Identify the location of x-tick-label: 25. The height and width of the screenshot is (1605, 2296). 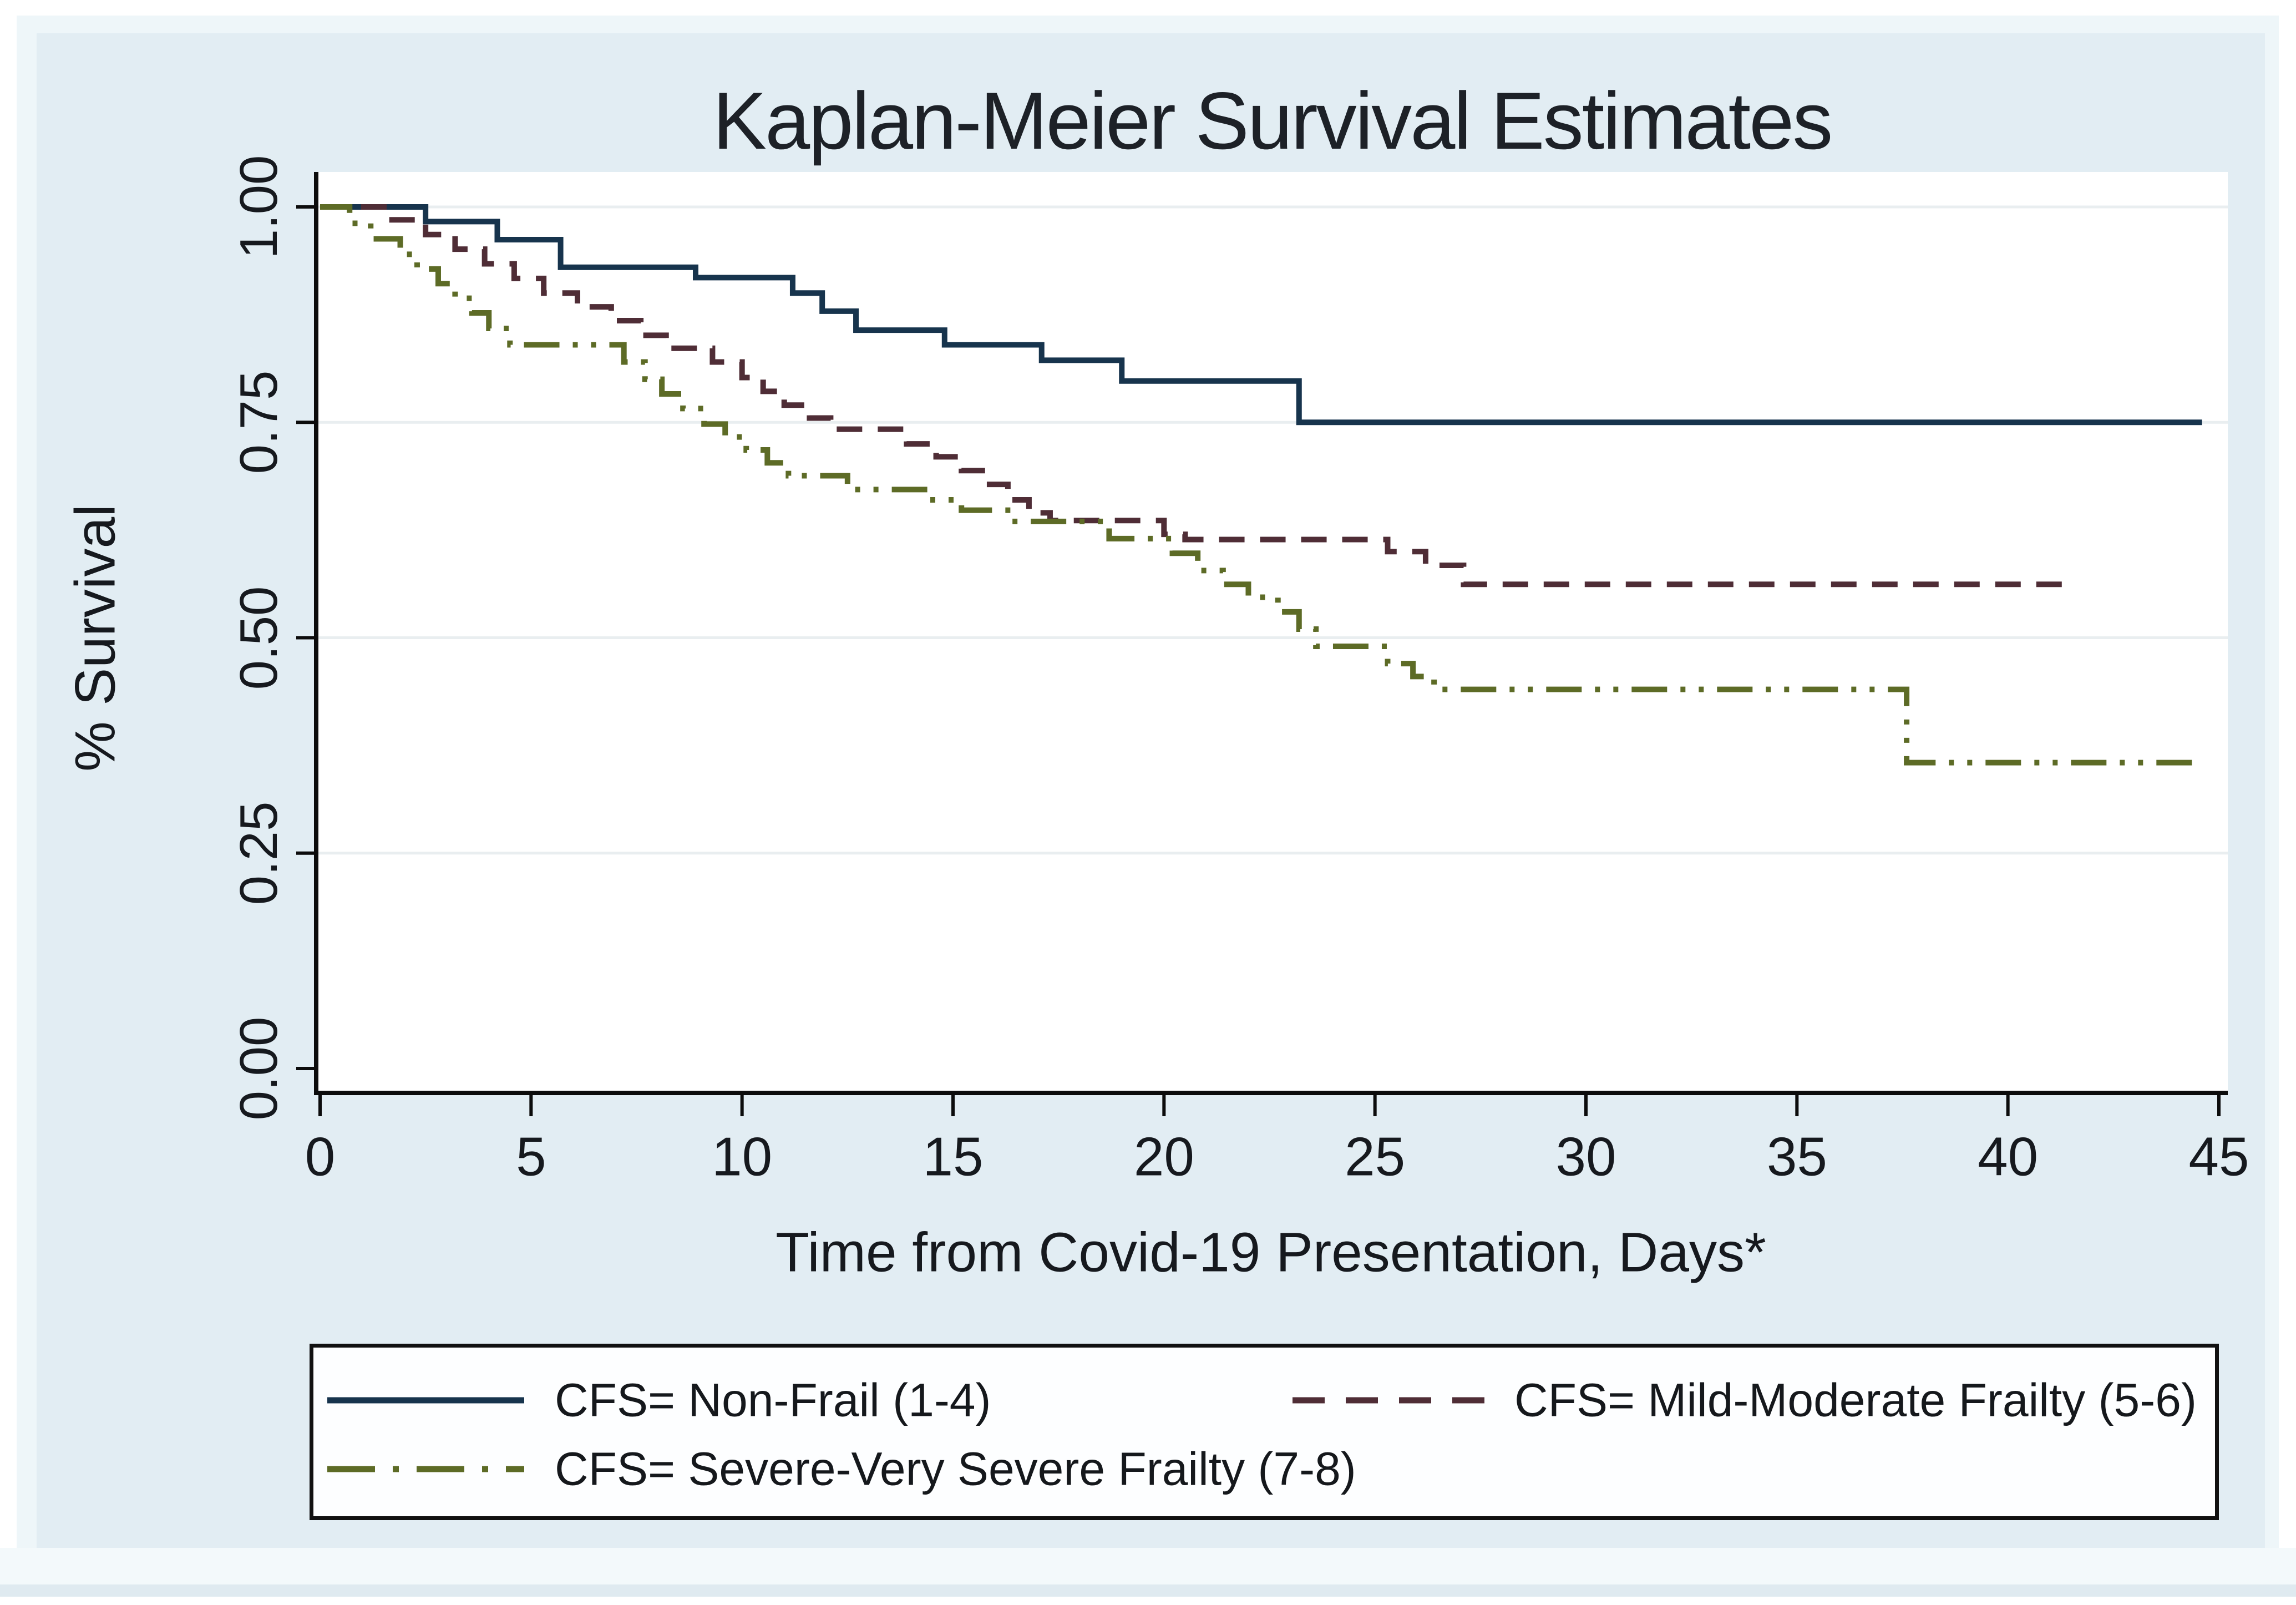
(1375, 1156).